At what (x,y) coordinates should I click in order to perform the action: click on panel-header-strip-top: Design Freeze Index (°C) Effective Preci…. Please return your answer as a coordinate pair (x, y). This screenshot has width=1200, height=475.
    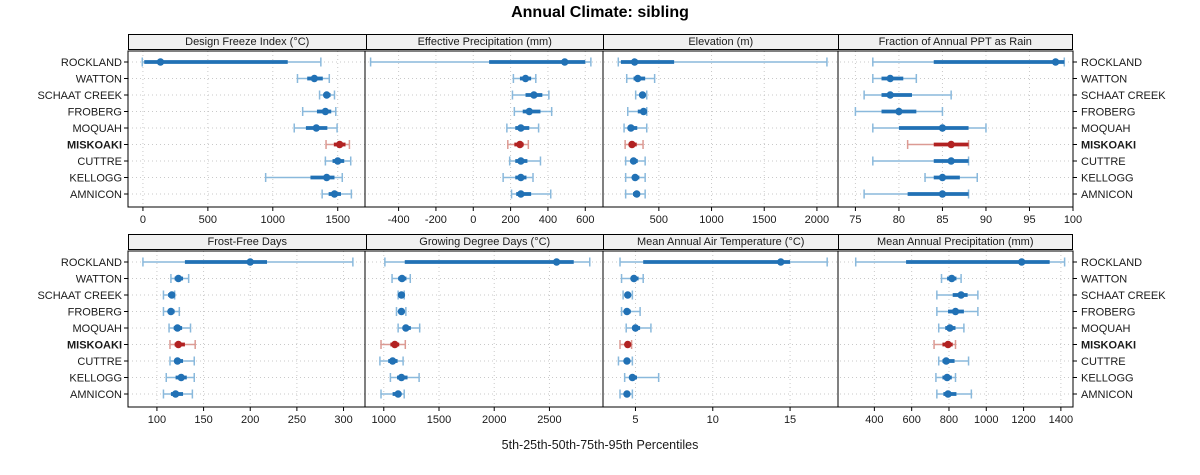
    Looking at the image, I should click on (600, 42).